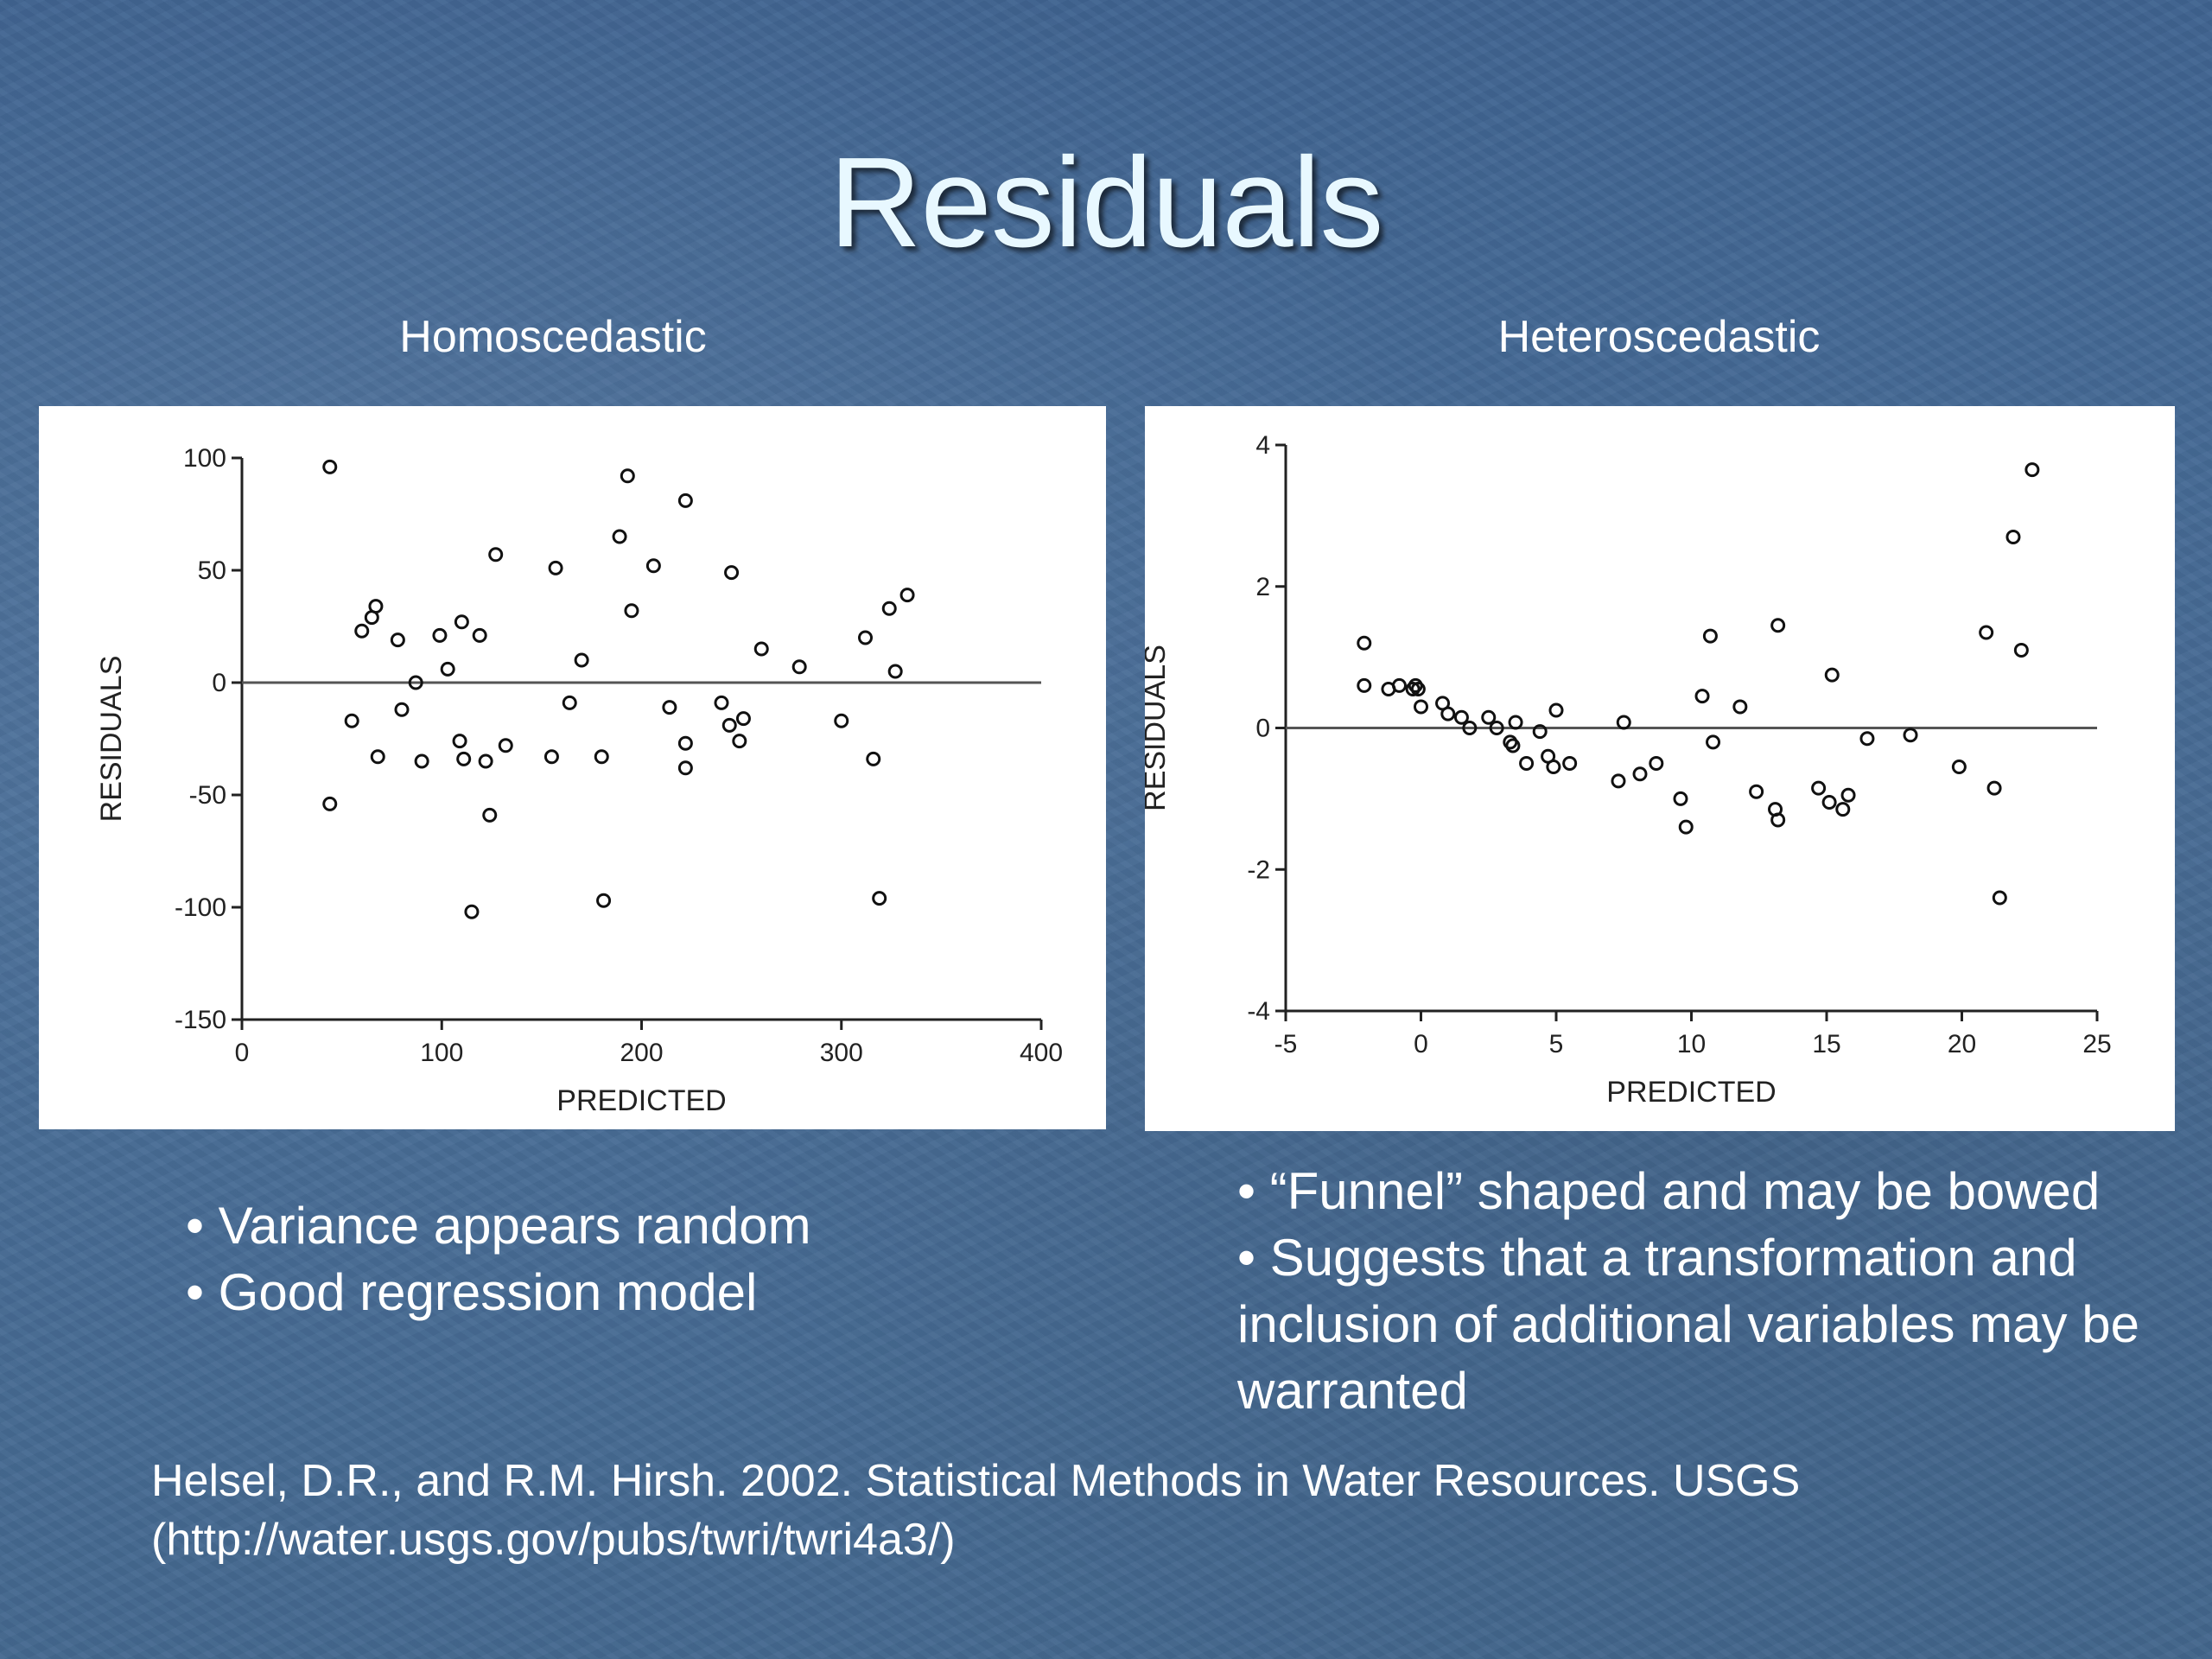 The width and height of the screenshot is (2212, 1659). Describe the element at coordinates (1262, 446) in the screenshot. I see `y-tick-label: 4` at that location.